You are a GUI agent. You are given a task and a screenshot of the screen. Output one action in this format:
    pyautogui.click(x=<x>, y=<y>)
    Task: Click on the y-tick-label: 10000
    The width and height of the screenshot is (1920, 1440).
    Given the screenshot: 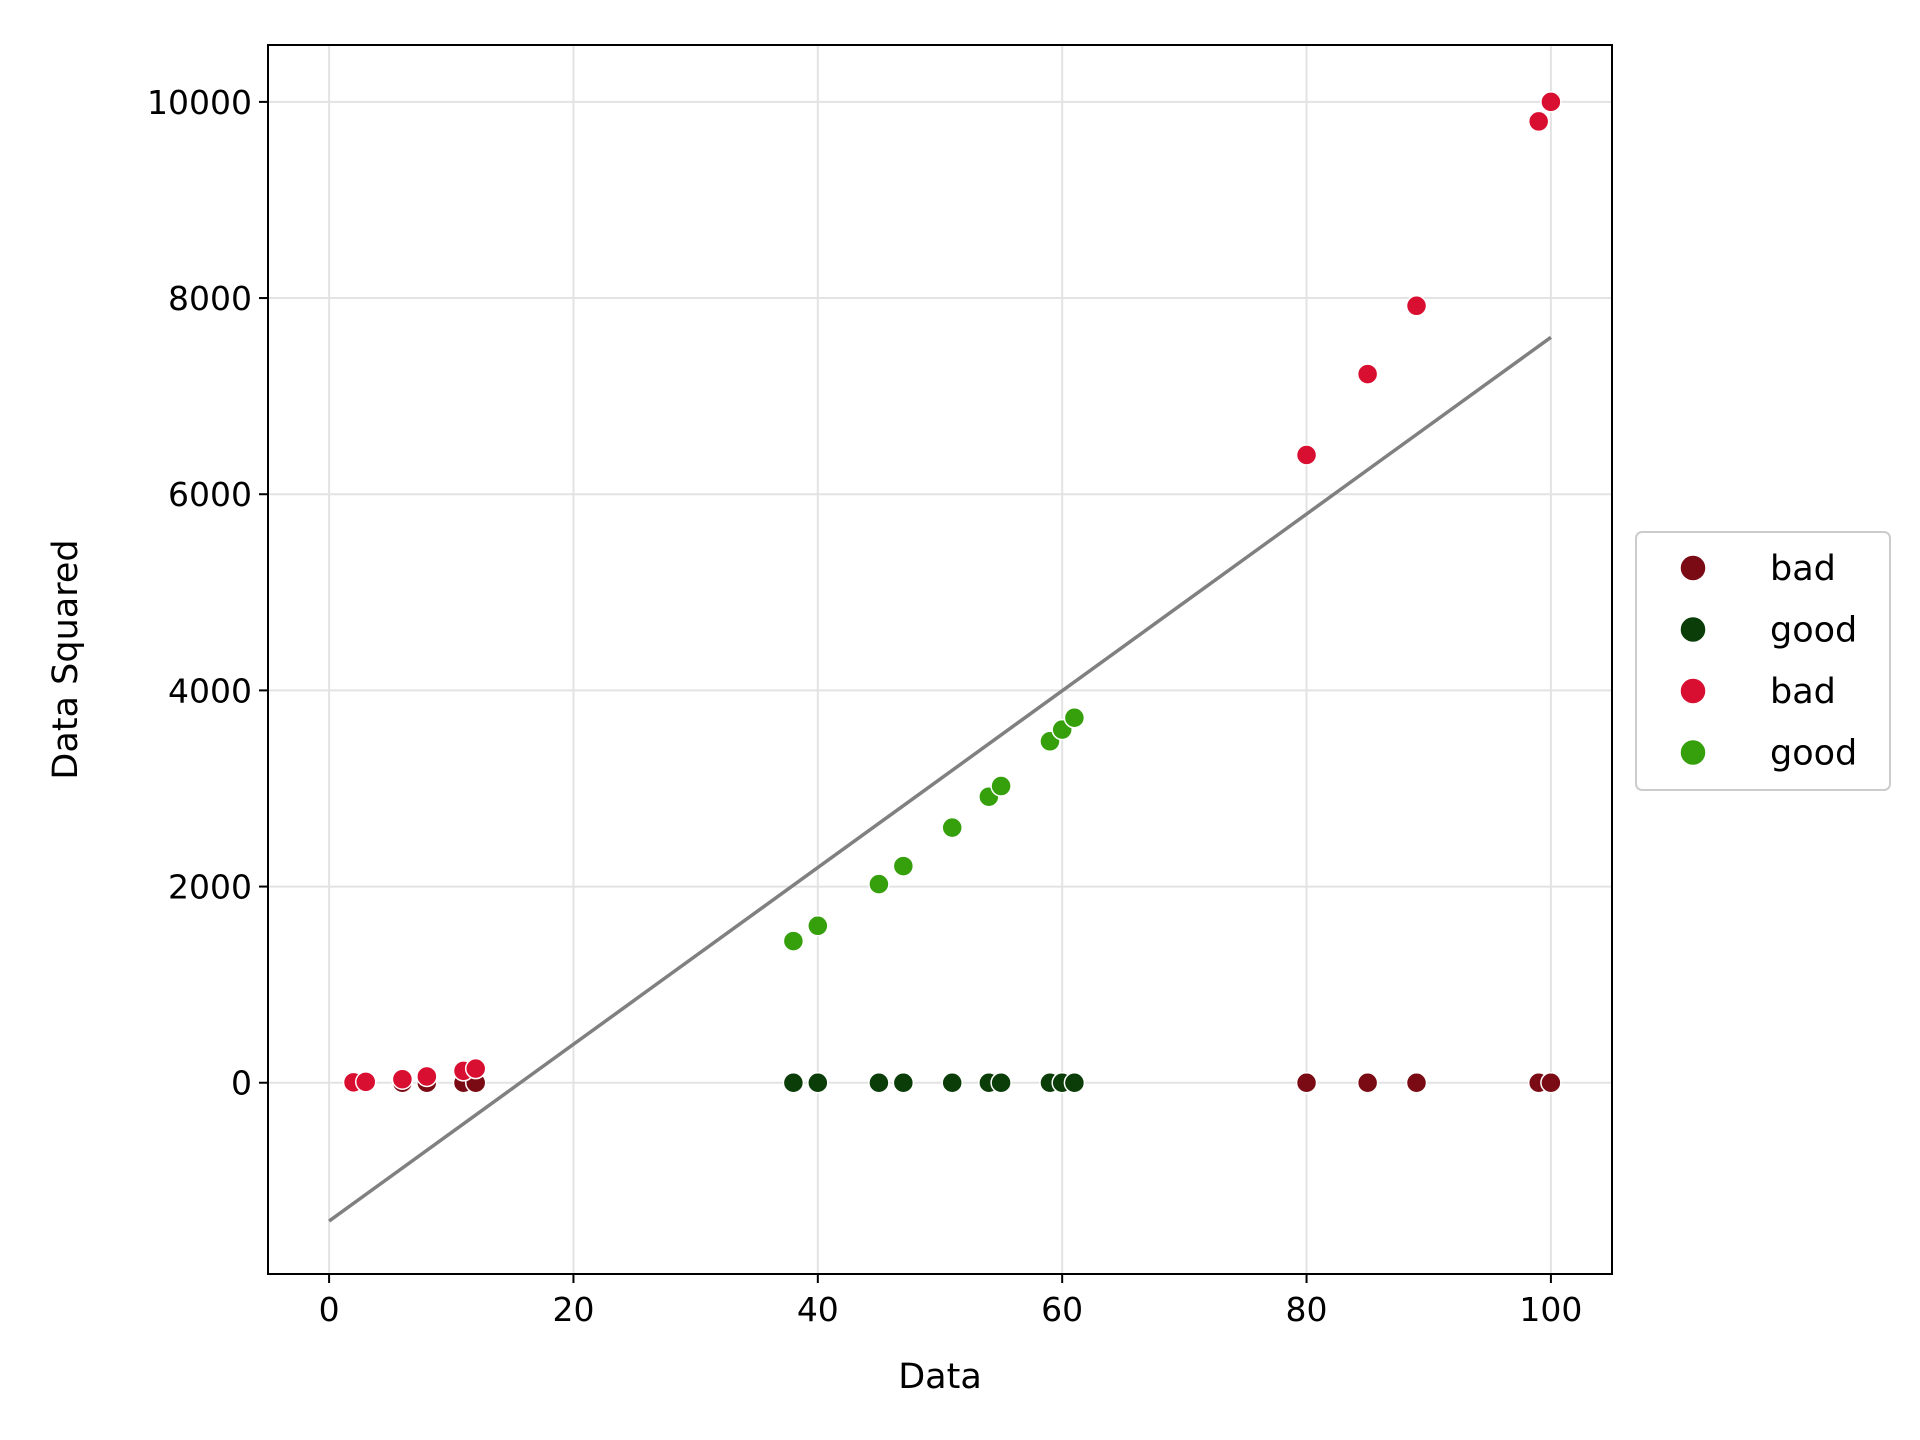 What is the action you would take?
    pyautogui.click(x=199, y=102)
    